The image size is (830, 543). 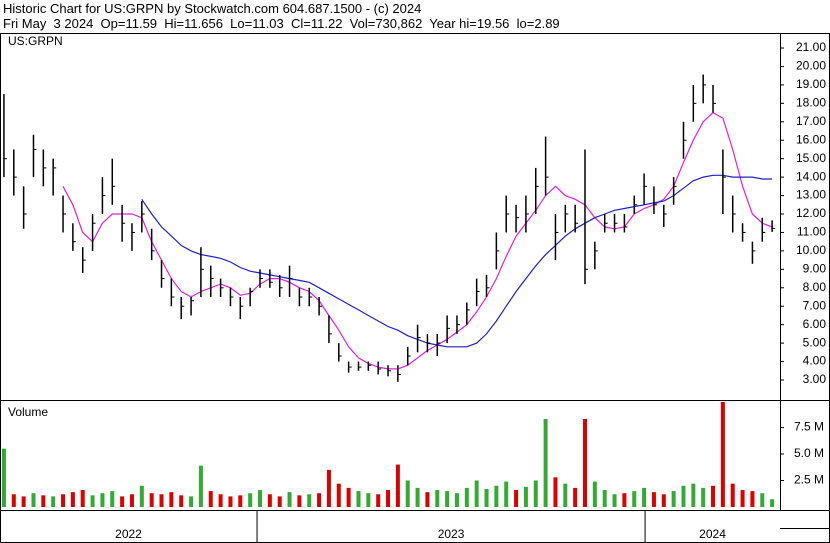 What do you see at coordinates (811, 139) in the screenshot?
I see `y-tick-label: 16.00` at bounding box center [811, 139].